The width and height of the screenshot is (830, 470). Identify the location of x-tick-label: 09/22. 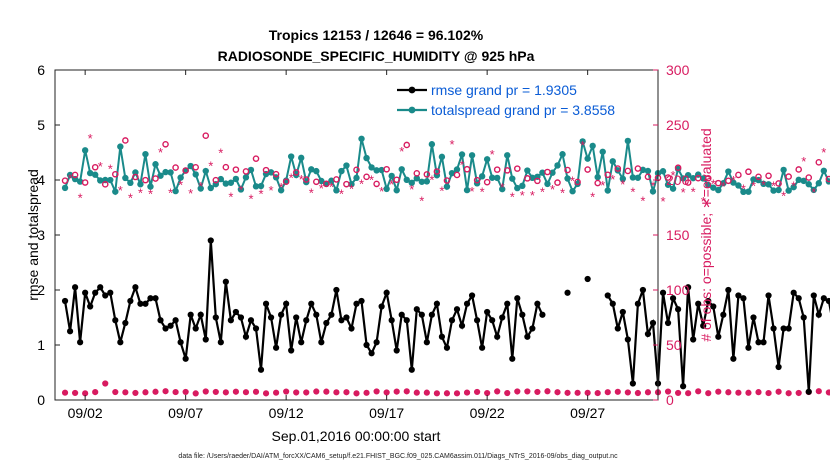
(487, 413).